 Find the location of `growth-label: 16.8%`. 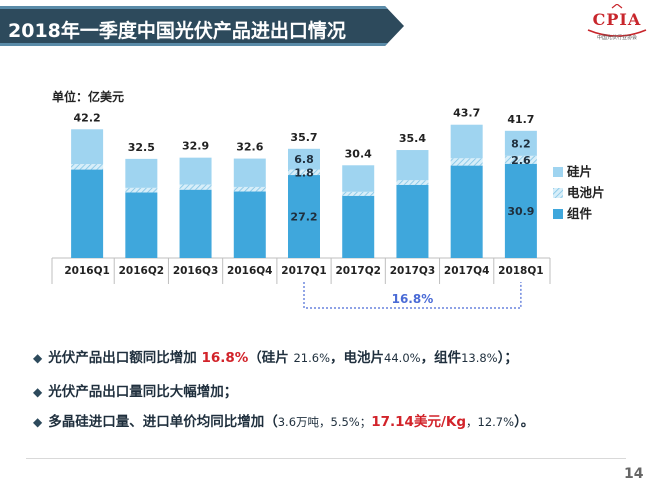

growth-label: 16.8% is located at coordinates (413, 299).